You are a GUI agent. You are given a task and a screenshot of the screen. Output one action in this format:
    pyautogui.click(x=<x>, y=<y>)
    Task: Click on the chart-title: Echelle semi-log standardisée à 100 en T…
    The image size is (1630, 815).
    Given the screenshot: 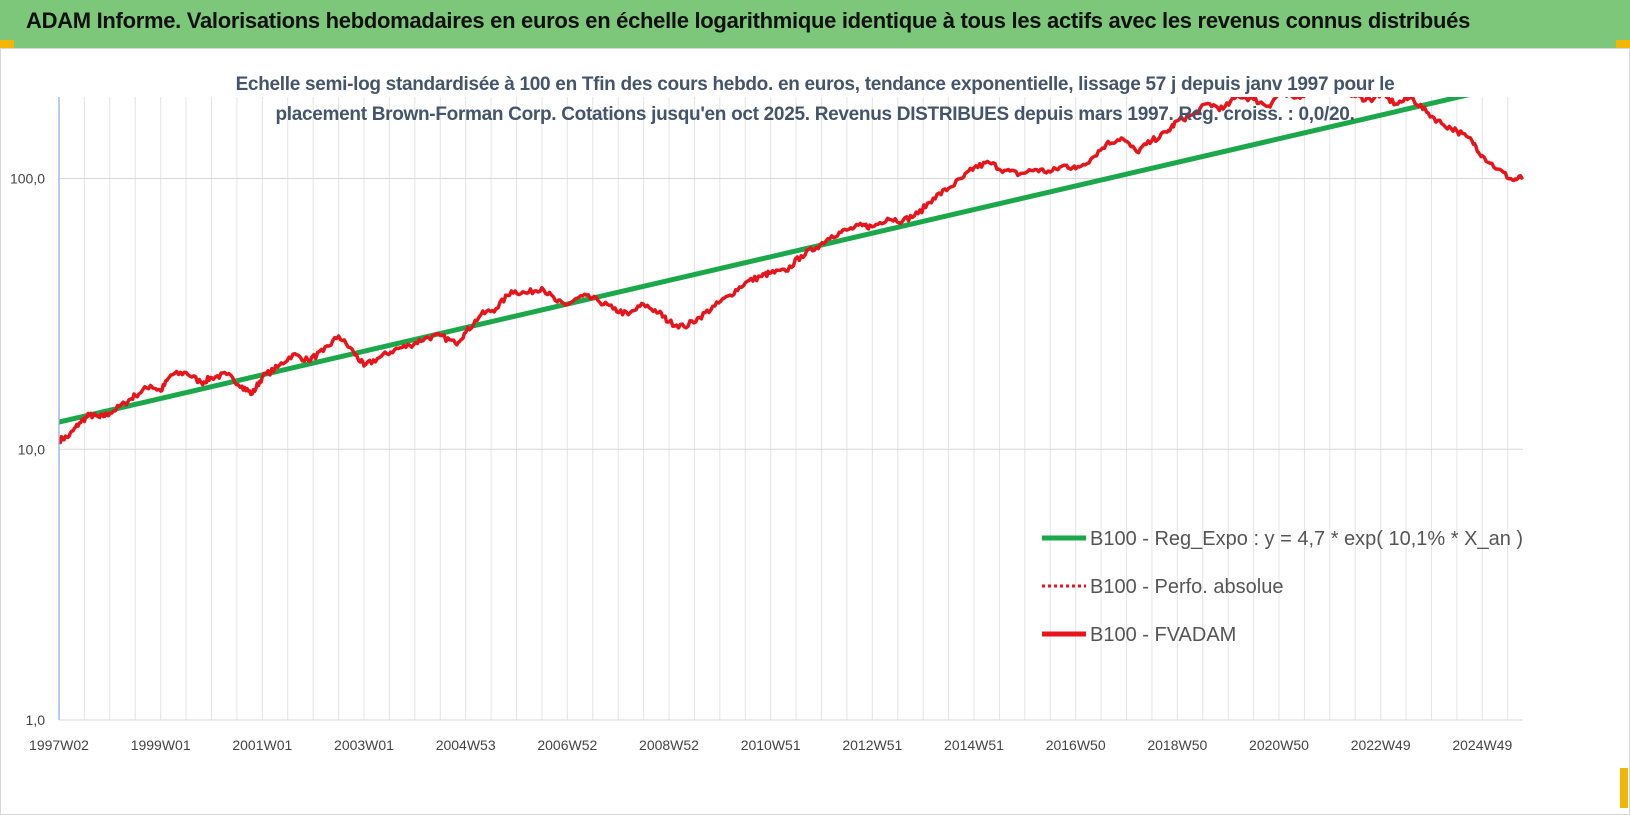 What is the action you would take?
    pyautogui.click(x=815, y=100)
    